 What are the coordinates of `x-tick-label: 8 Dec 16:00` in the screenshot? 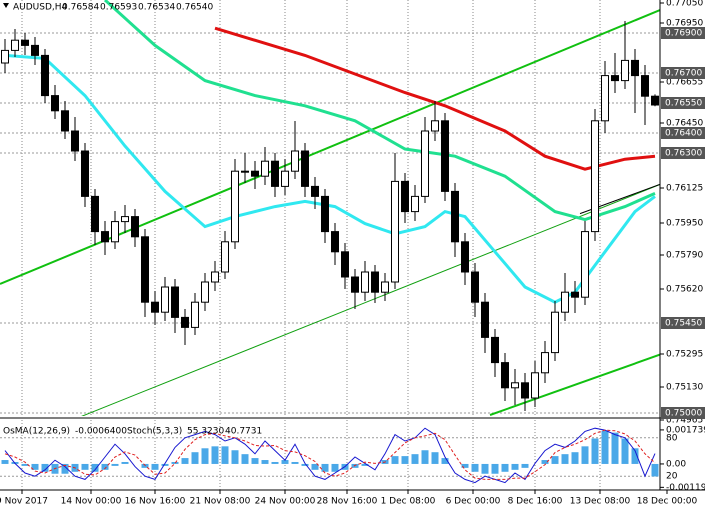 It's located at (535, 502).